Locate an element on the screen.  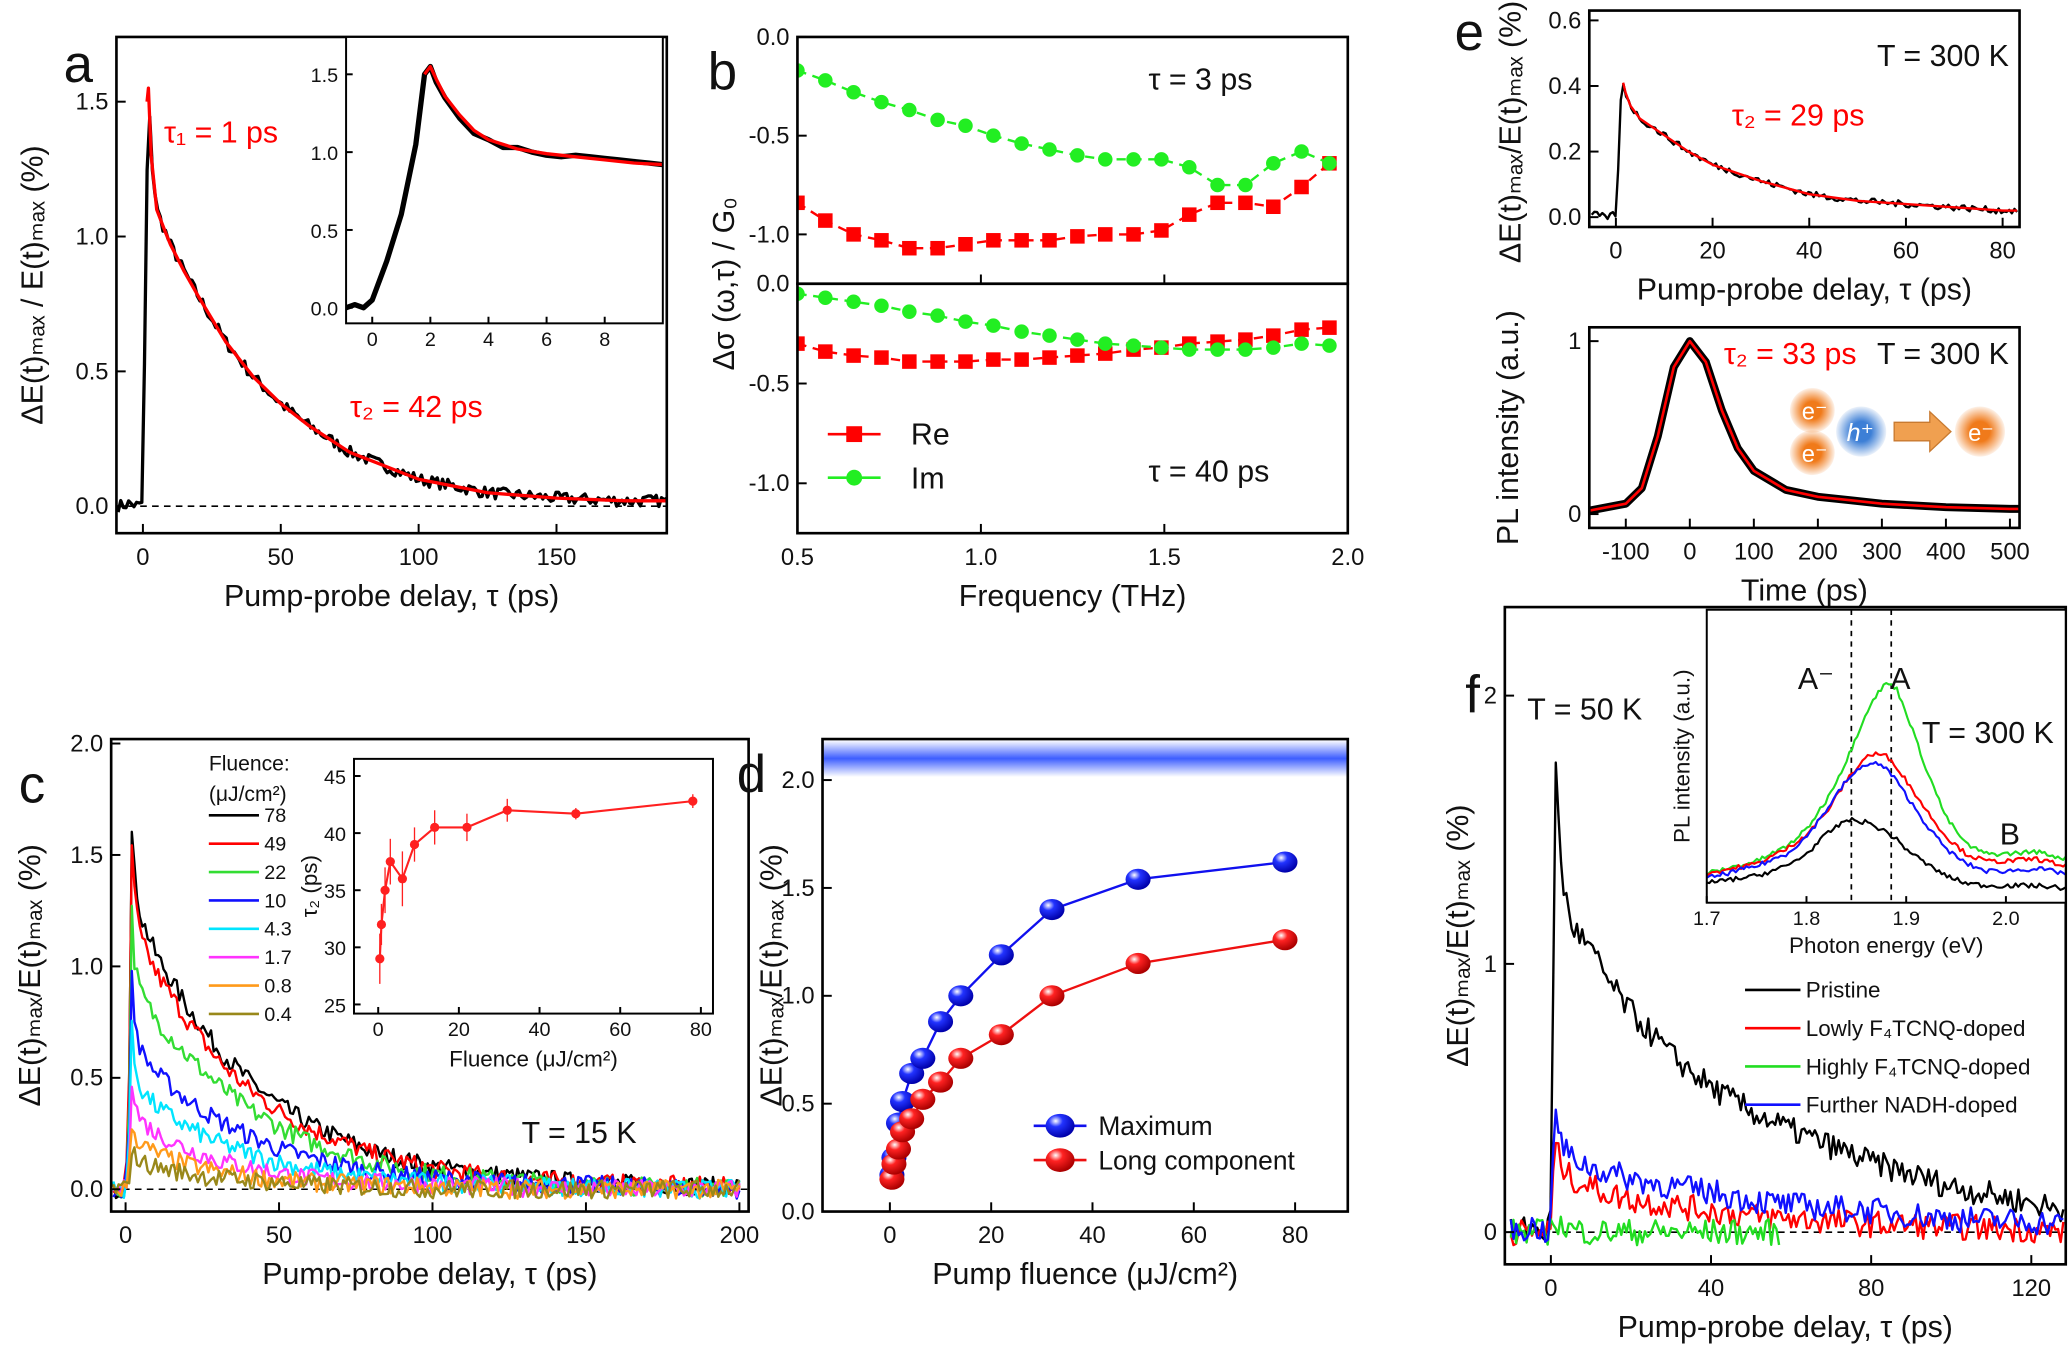
y-axis-label: τ₂ (ps) is located at coordinates (309, 886).